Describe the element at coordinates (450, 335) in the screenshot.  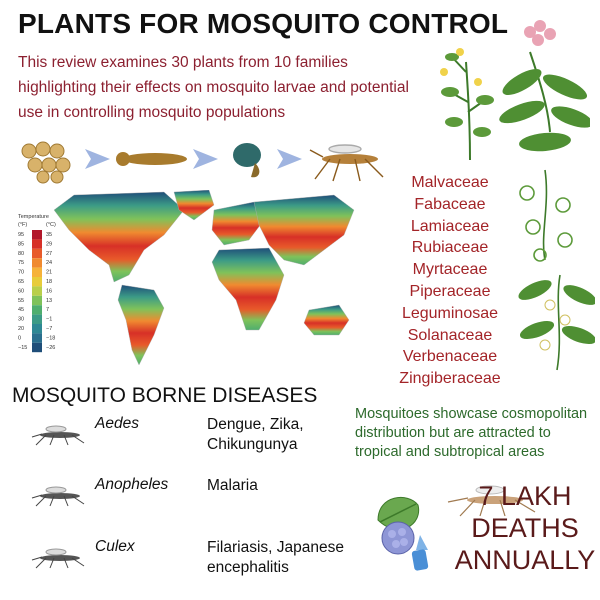
I see `family-item: Solanaceae` at that location.